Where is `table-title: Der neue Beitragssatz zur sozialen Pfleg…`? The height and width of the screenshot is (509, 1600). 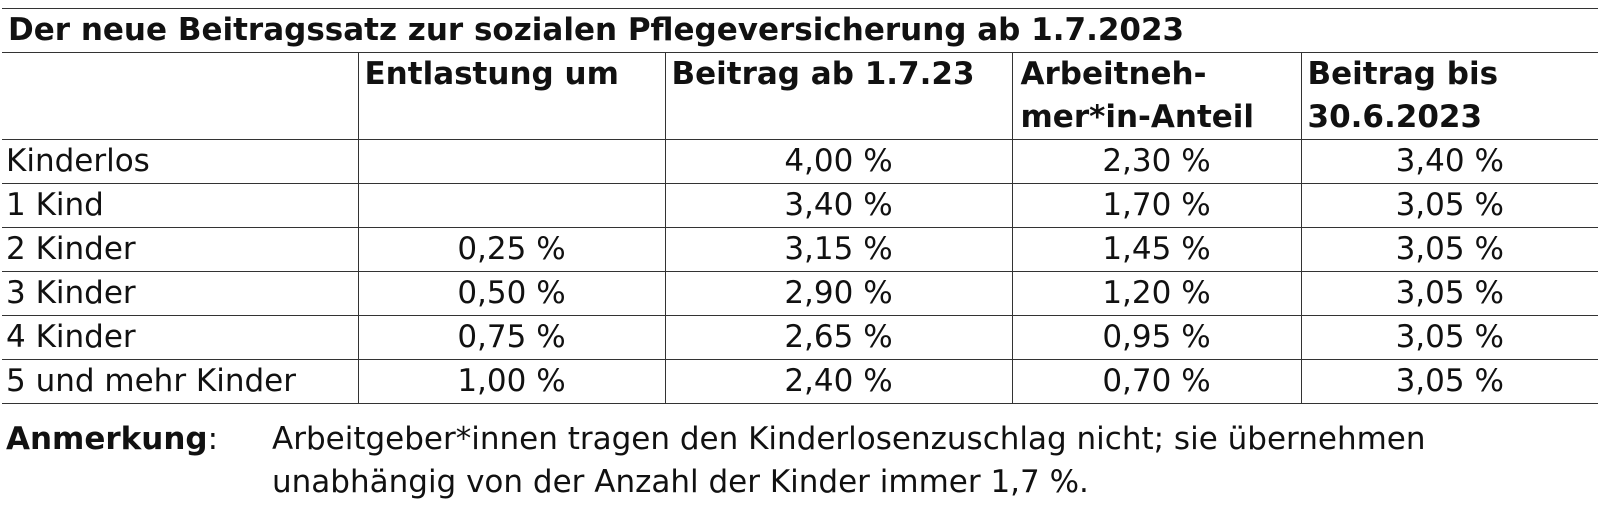 table-title: Der neue Beitragssatz zur sozialen Pfleg… is located at coordinates (800, 30).